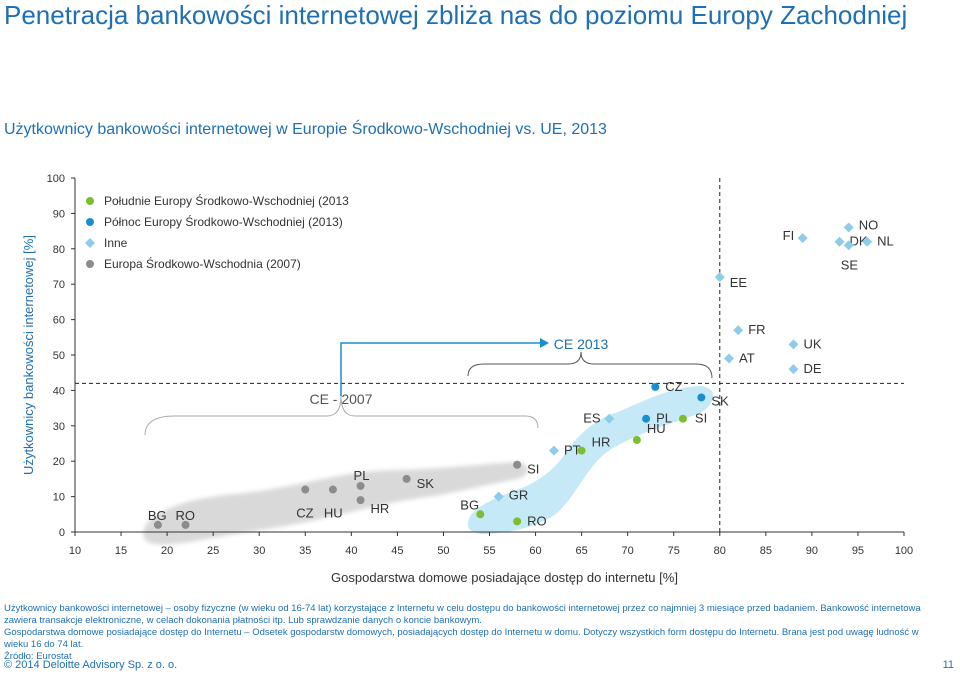 The height and width of the screenshot is (674, 960). What do you see at coordinates (685, 402) in the screenshot?
I see `series-1: CZ PL SK` at bounding box center [685, 402].